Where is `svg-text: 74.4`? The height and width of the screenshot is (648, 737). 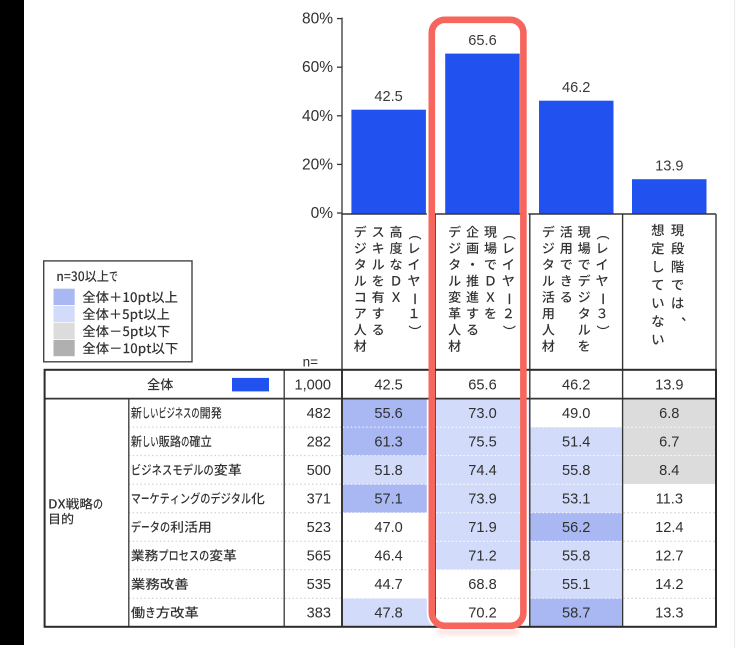 svg-text: 74.4 is located at coordinates (482, 471).